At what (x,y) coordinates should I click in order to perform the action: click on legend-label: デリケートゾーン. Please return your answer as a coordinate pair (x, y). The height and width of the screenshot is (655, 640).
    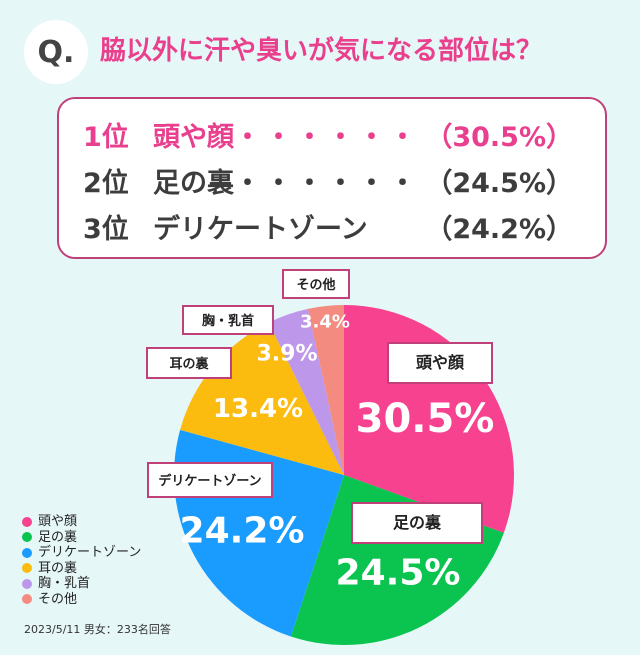
    Looking at the image, I should click on (90, 552).